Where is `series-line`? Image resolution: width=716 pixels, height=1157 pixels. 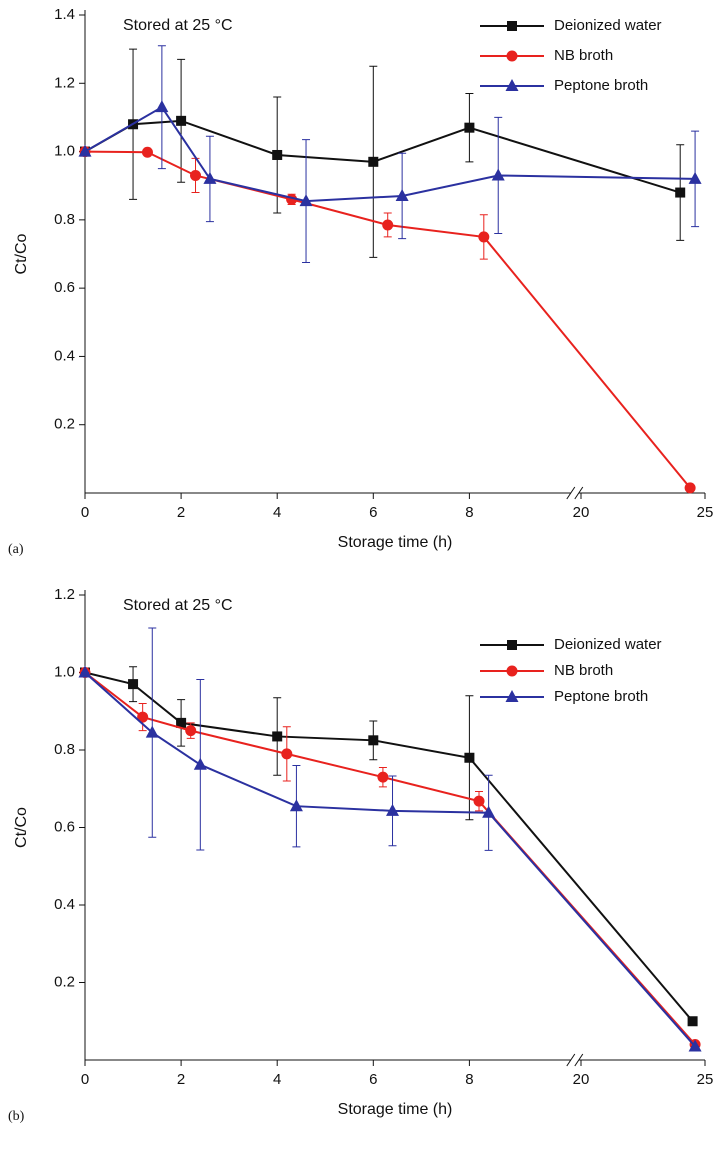 series-line is located at coordinates (382, 156).